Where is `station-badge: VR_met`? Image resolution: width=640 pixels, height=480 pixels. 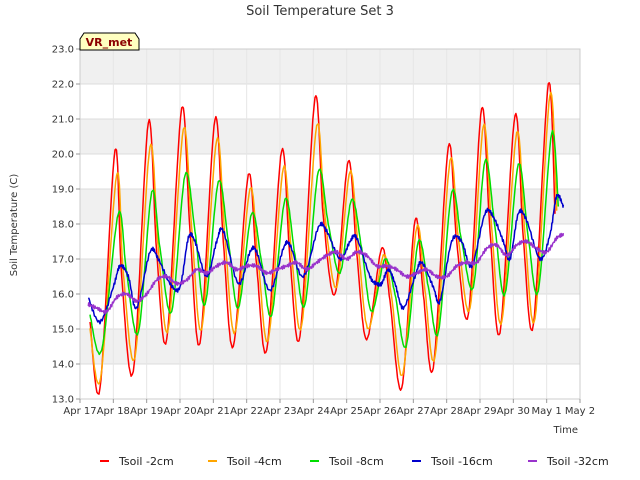 station-badge: VR_met is located at coordinates (109, 41).